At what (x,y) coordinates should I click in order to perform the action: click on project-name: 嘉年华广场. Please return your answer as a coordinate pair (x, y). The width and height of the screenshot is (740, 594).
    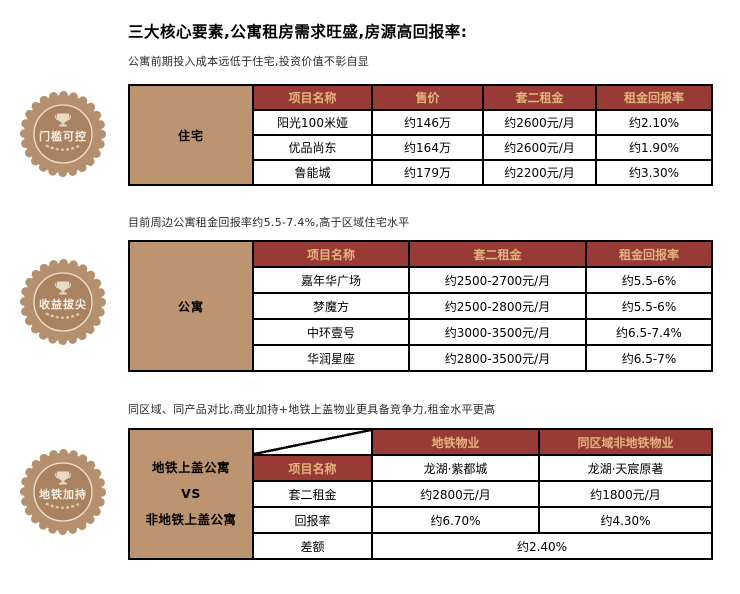
    Looking at the image, I should click on (331, 280).